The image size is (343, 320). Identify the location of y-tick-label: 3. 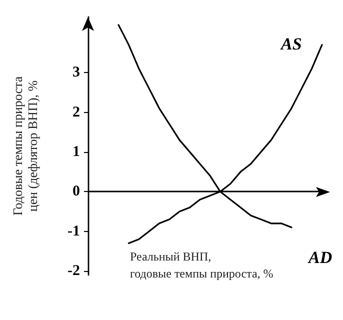
(76, 72).